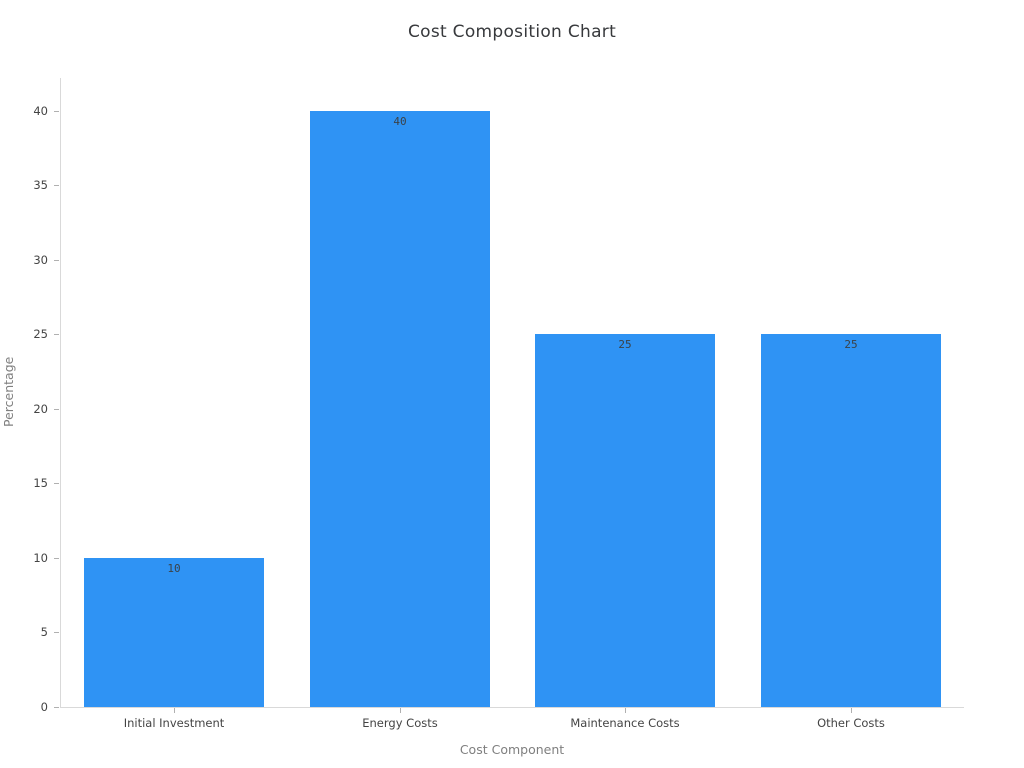 This screenshot has width=1024, height=768. I want to click on x-tick-label: Energy Costs, so click(400, 723).